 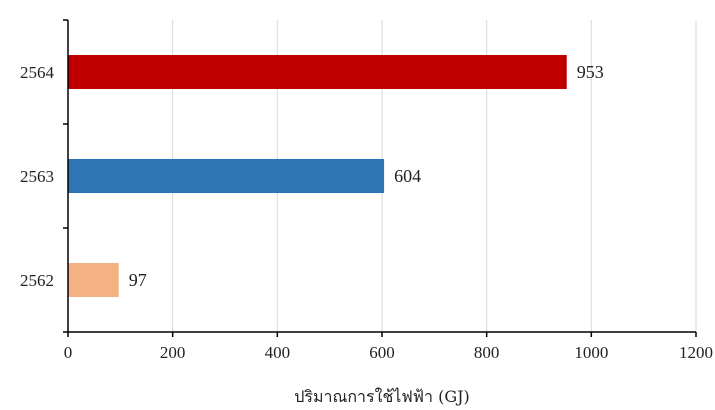 I want to click on x-tick-label-1200: 1200, so click(x=696, y=352).